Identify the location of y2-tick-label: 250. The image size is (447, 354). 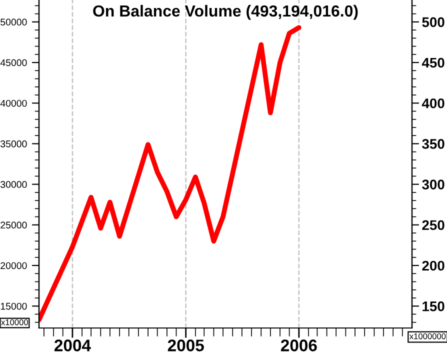
(433, 225).